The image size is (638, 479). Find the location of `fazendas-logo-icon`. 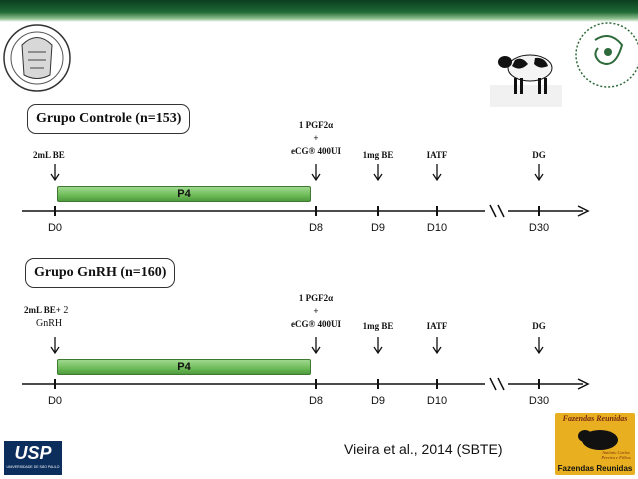

fazendas-logo-icon is located at coordinates (595, 444).